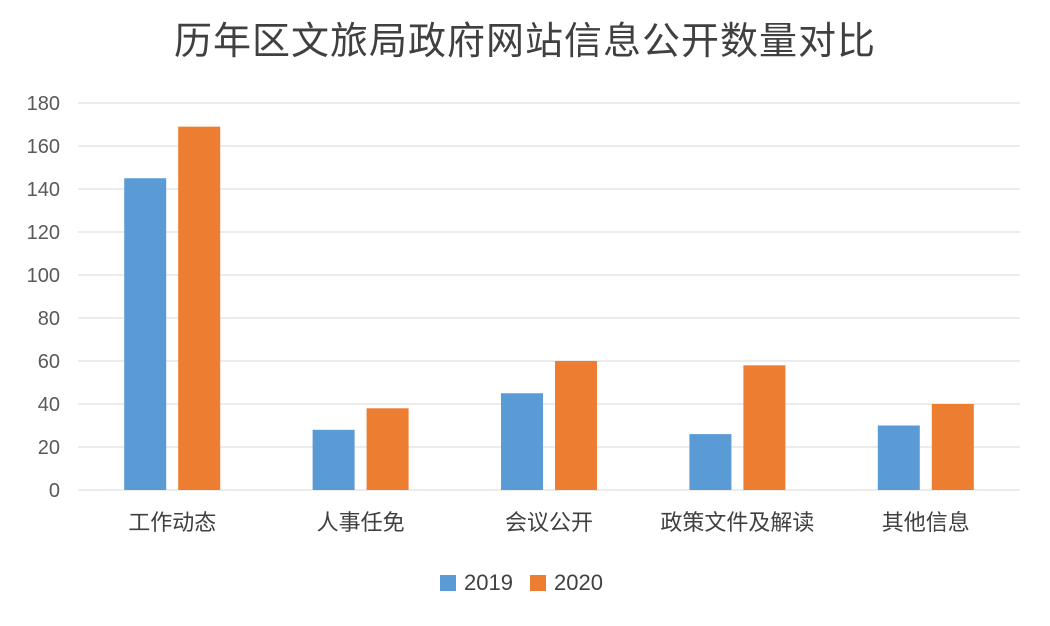 The height and width of the screenshot is (626, 1050). Describe the element at coordinates (737, 523) in the screenshot. I see `x-category-label: 政策文件及解读` at that location.